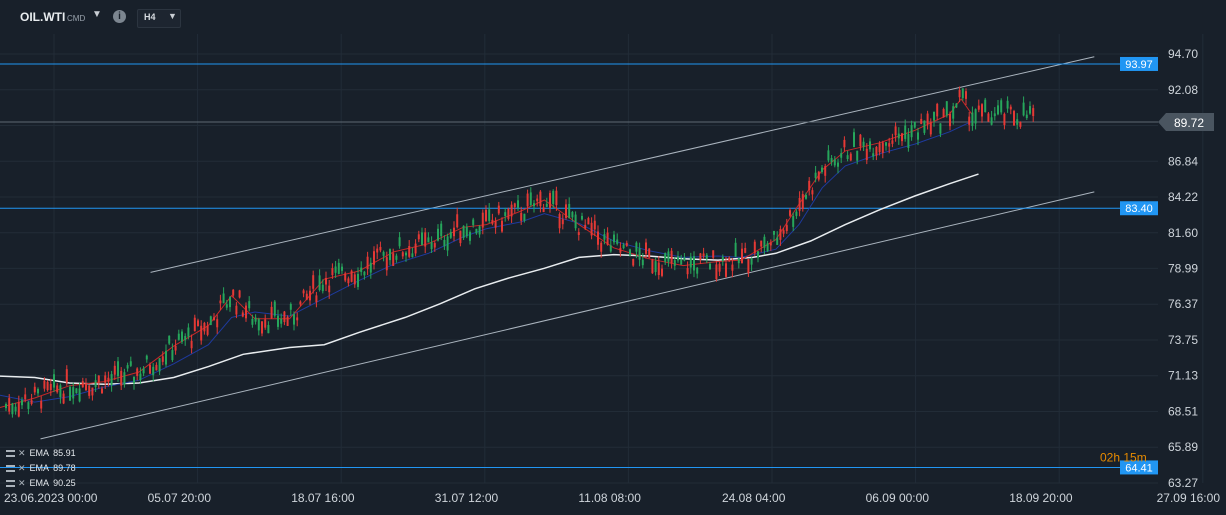  I want to click on timeframe-select: H4 ▼, so click(159, 18).